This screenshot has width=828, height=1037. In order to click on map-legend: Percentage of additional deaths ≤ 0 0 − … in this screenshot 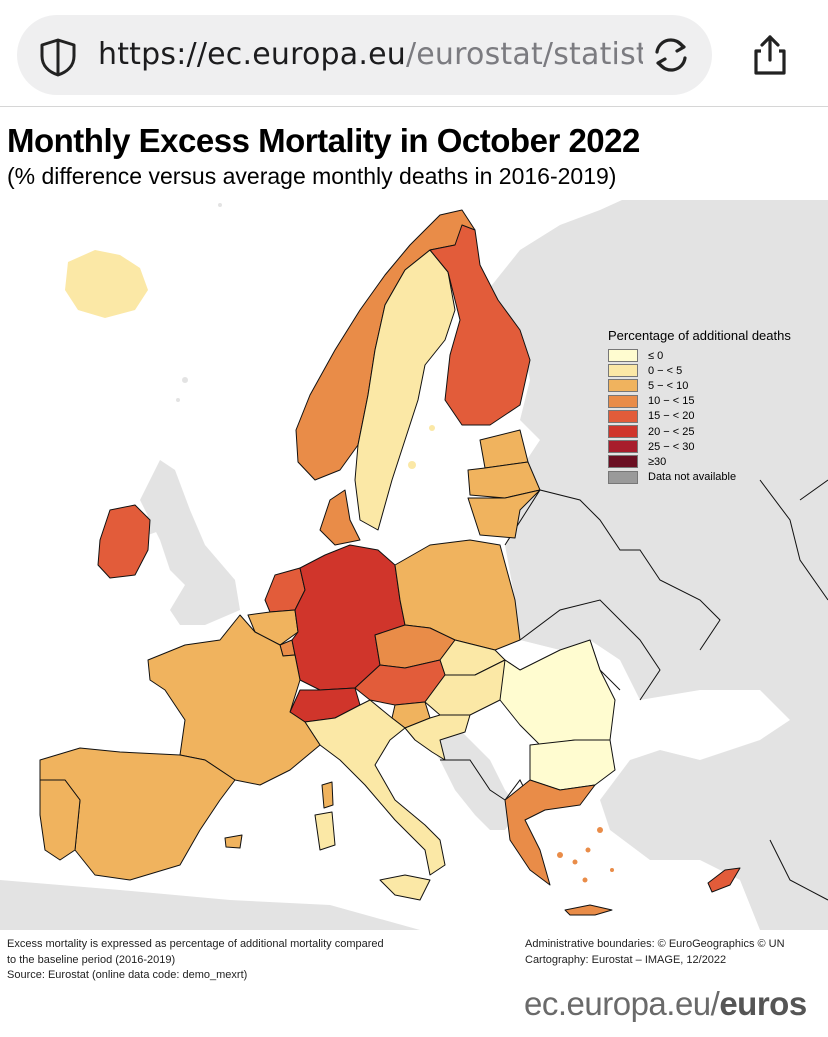, I will do `click(718, 406)`.